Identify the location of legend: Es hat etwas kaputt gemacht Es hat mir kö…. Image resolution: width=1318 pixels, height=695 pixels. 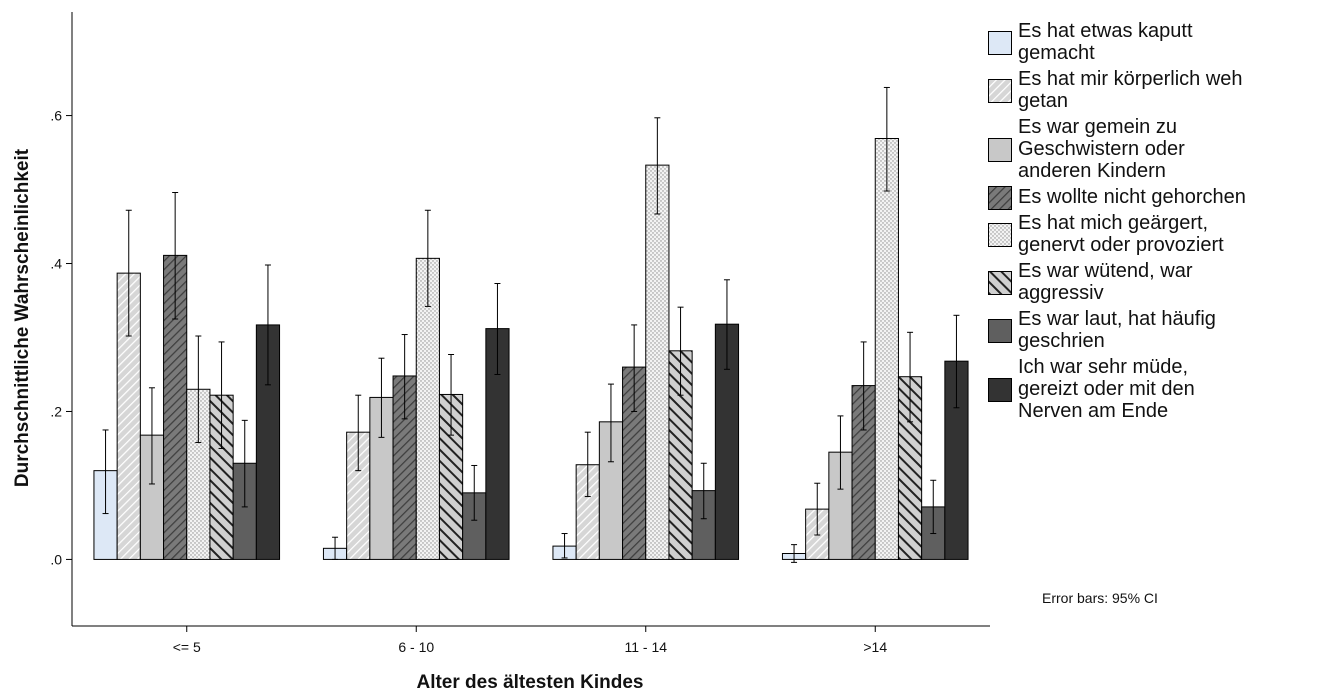
(1150, 223).